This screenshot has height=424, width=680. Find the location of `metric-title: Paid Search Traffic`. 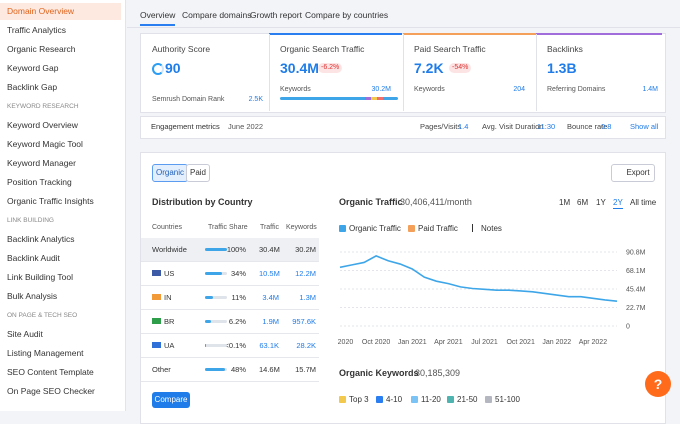

metric-title: Paid Search Traffic is located at coordinates (450, 49).